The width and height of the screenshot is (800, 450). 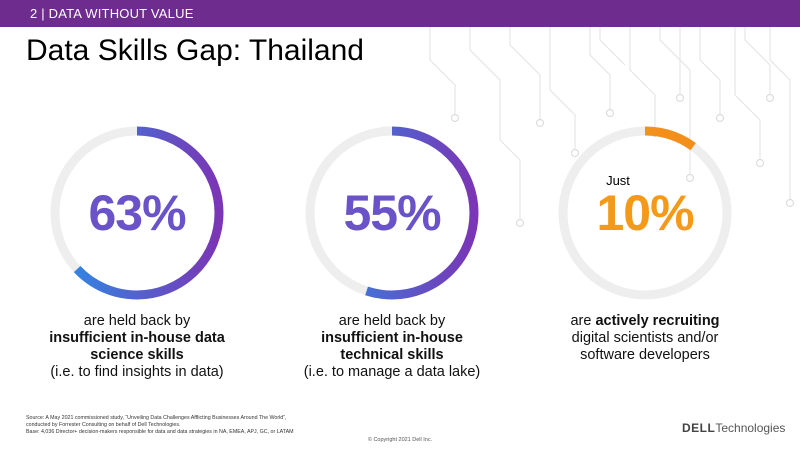 I want to click on desc-line: insufficient in-house, so click(x=392, y=338).